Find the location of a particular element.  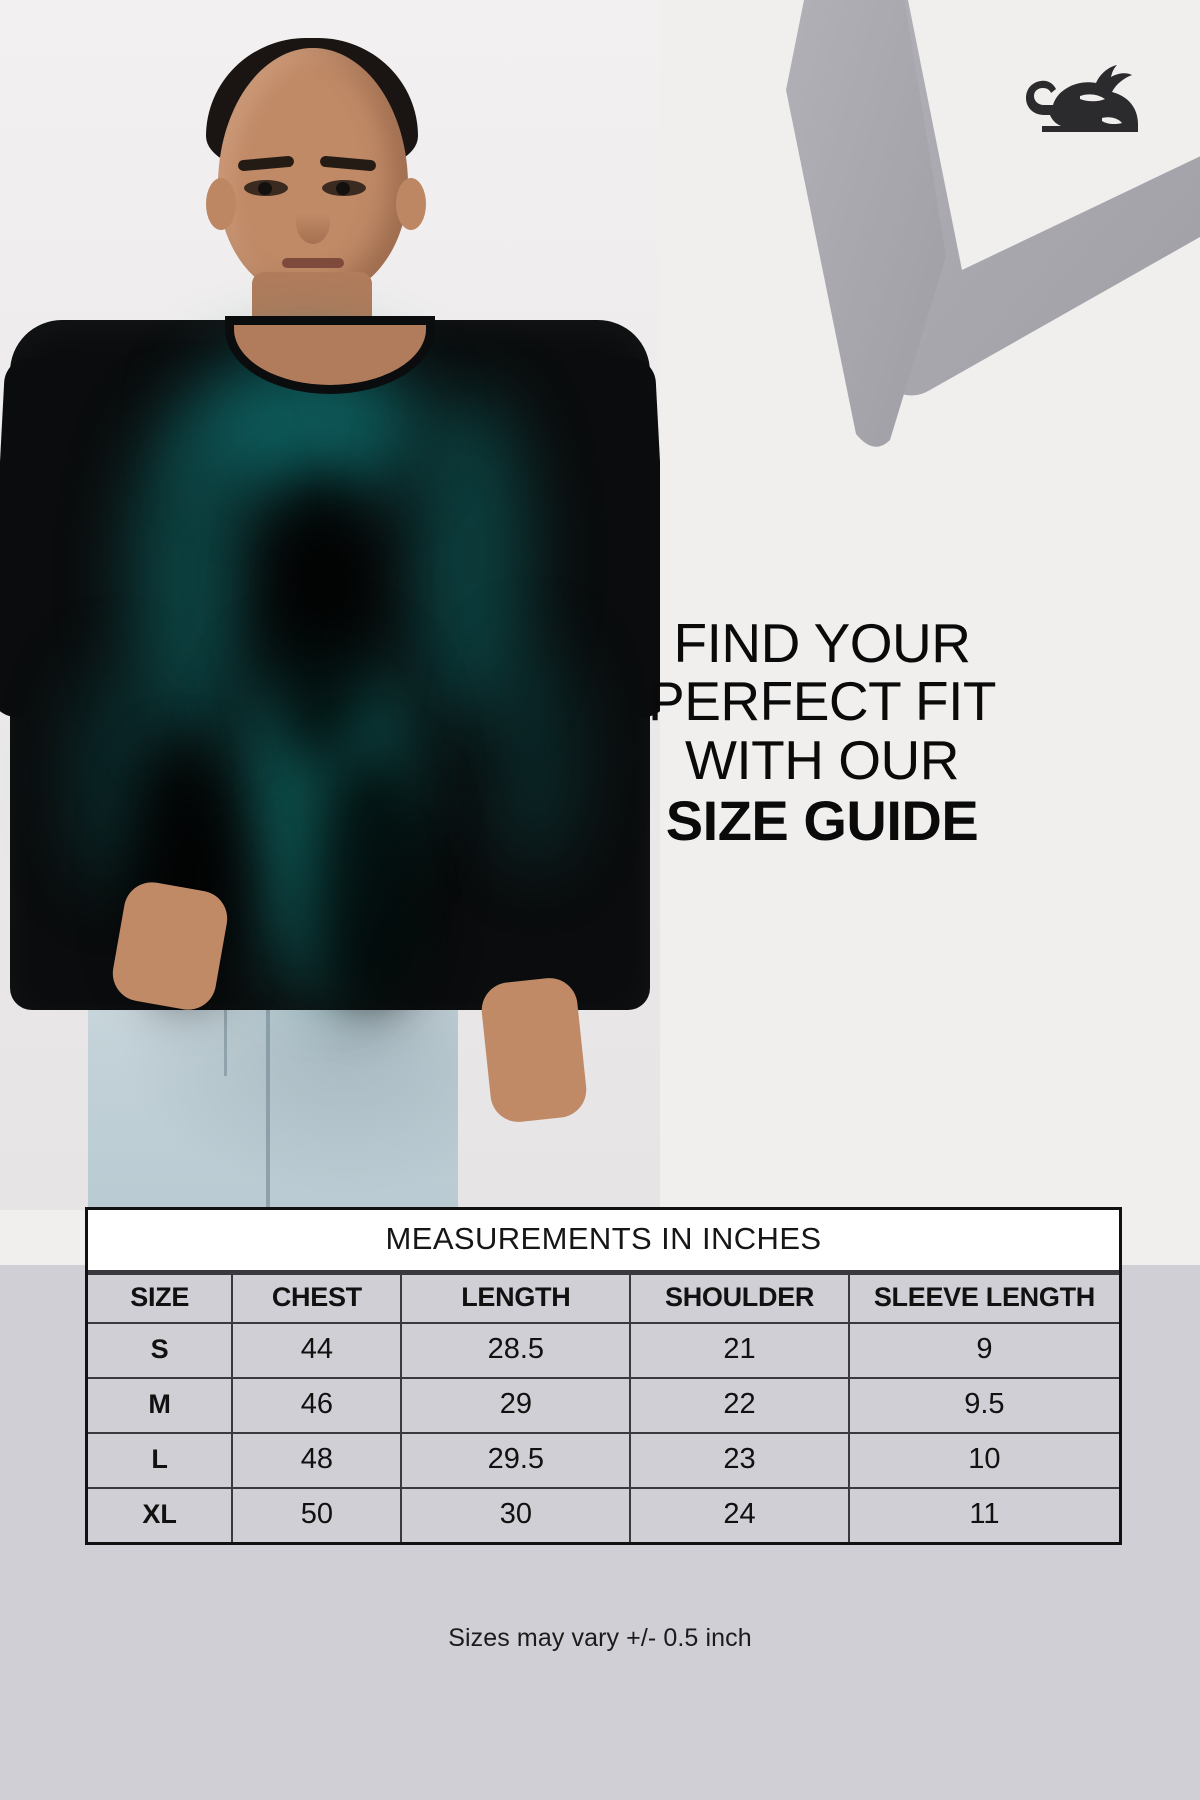

model-ear-left is located at coordinates (221, 204).